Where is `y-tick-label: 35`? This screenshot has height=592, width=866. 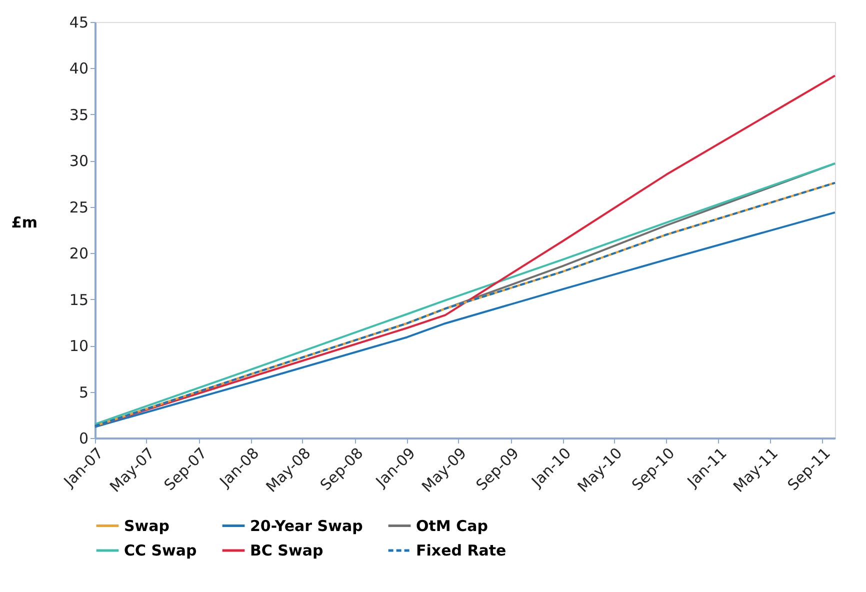
y-tick-label: 35 is located at coordinates (78, 115).